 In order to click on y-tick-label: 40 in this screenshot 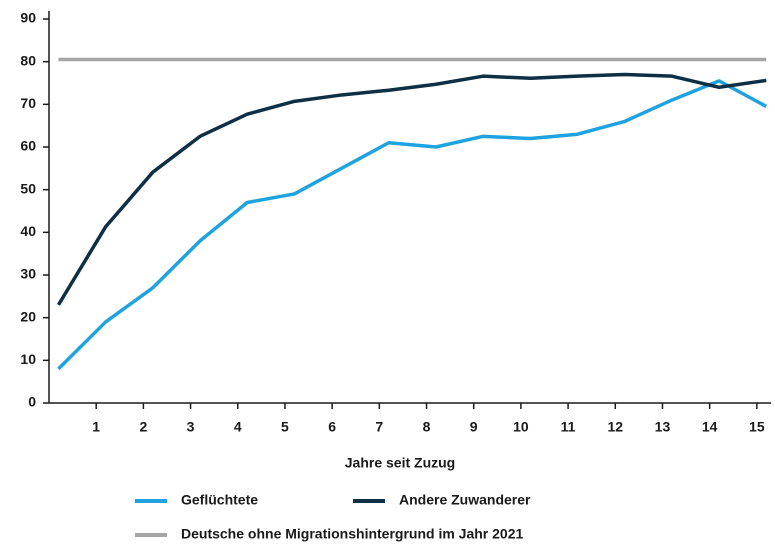, I will do `click(28, 231)`.